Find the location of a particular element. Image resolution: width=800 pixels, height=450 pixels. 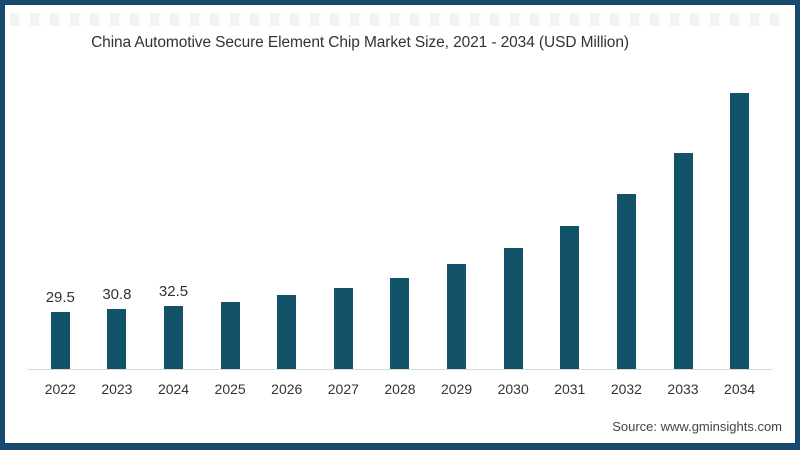

bar-column: 32.5 is located at coordinates (173, 326).